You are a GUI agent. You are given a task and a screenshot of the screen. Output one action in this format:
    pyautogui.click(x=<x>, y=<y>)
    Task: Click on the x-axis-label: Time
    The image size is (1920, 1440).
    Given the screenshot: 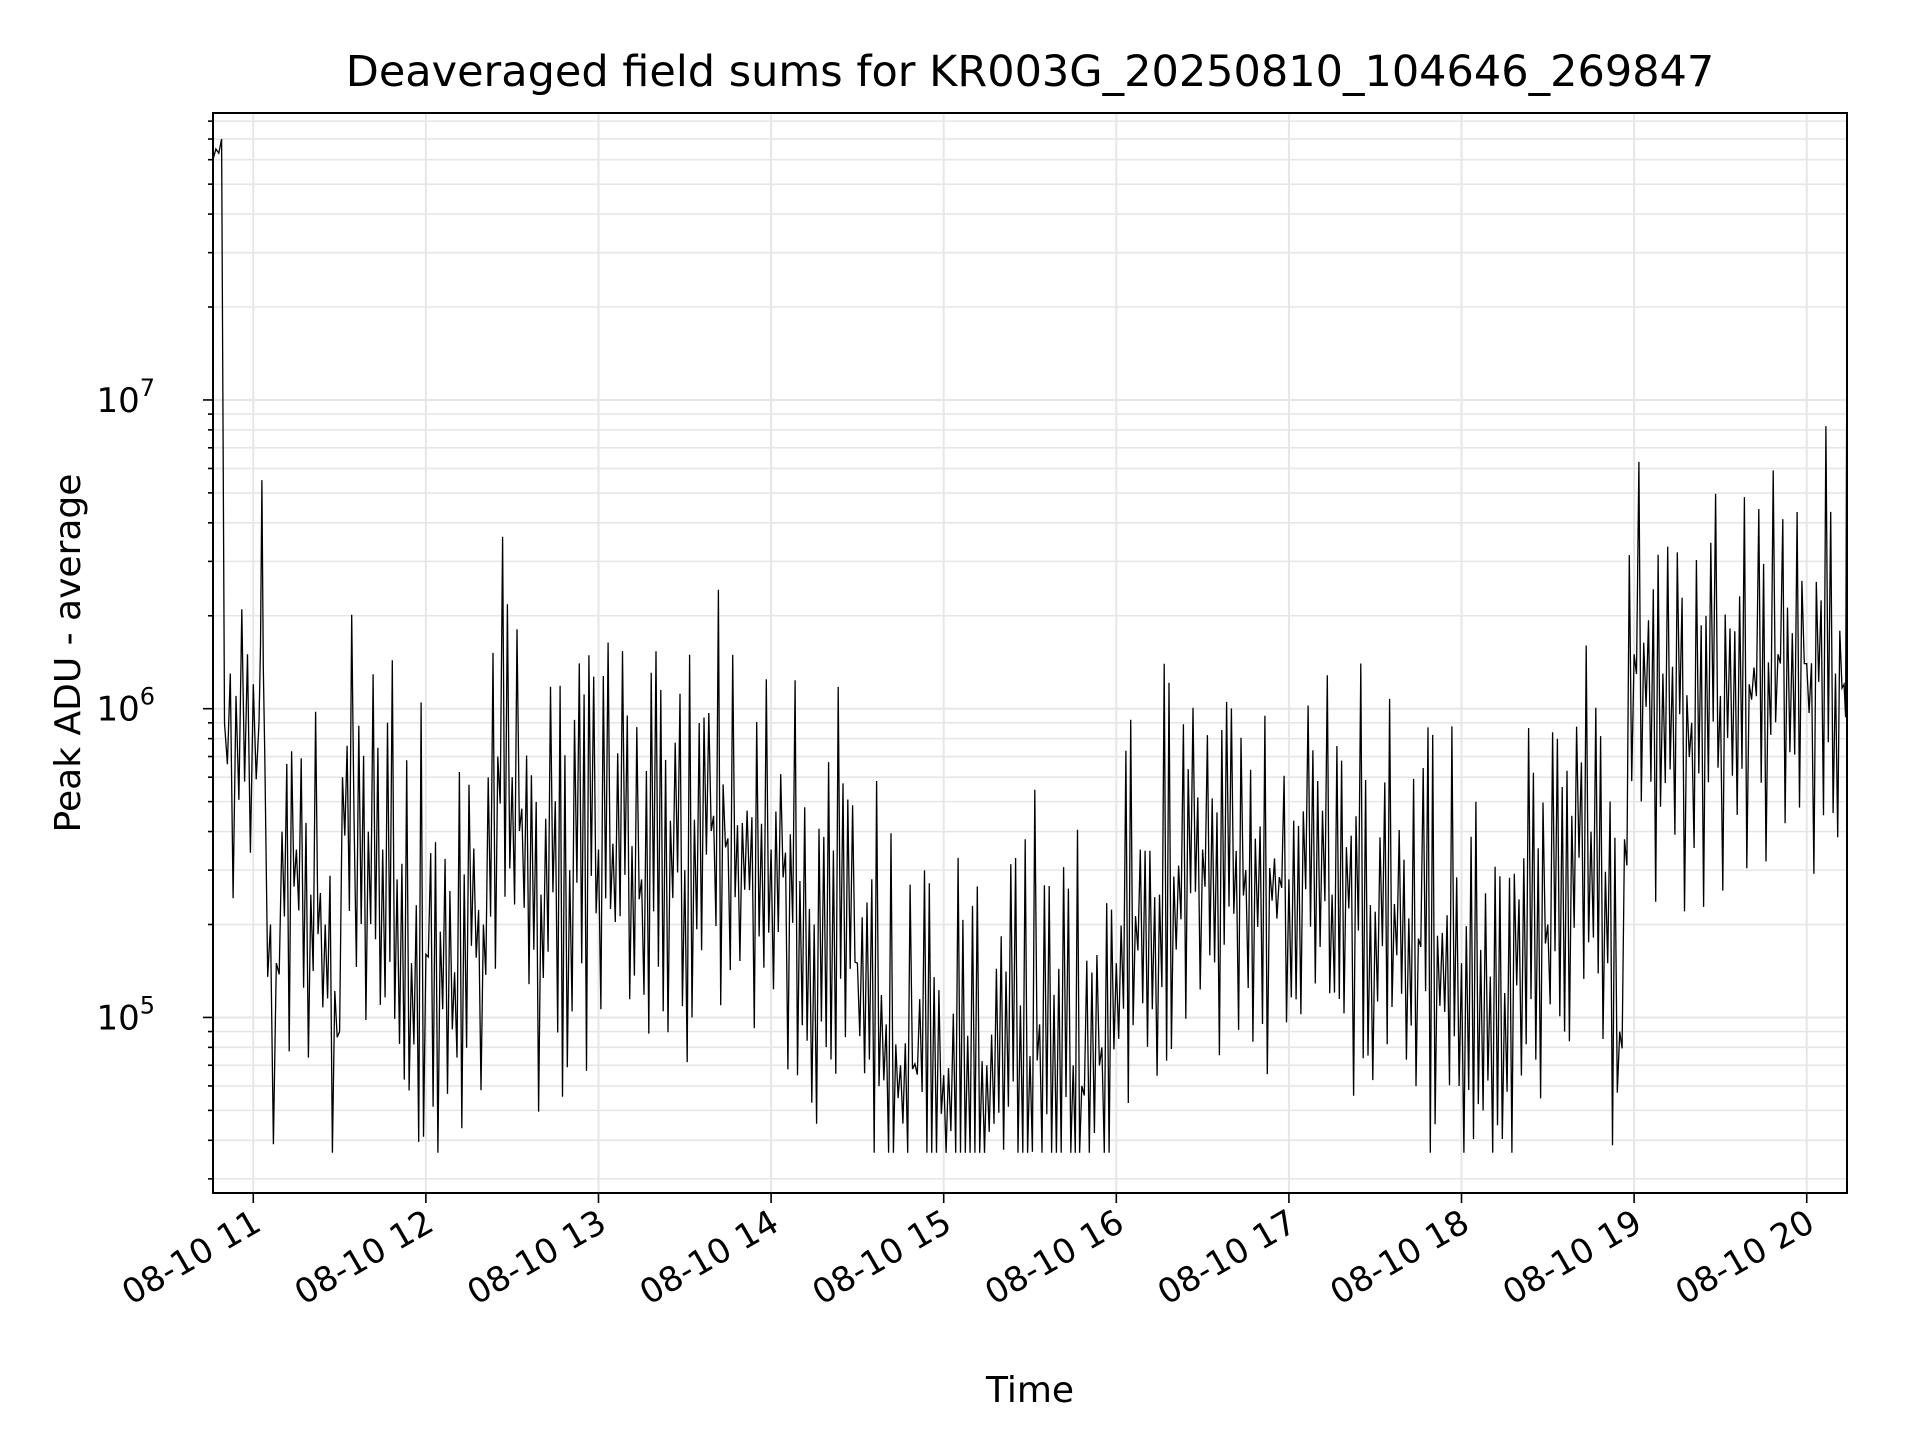 What is the action you would take?
    pyautogui.click(x=1029, y=1390)
    